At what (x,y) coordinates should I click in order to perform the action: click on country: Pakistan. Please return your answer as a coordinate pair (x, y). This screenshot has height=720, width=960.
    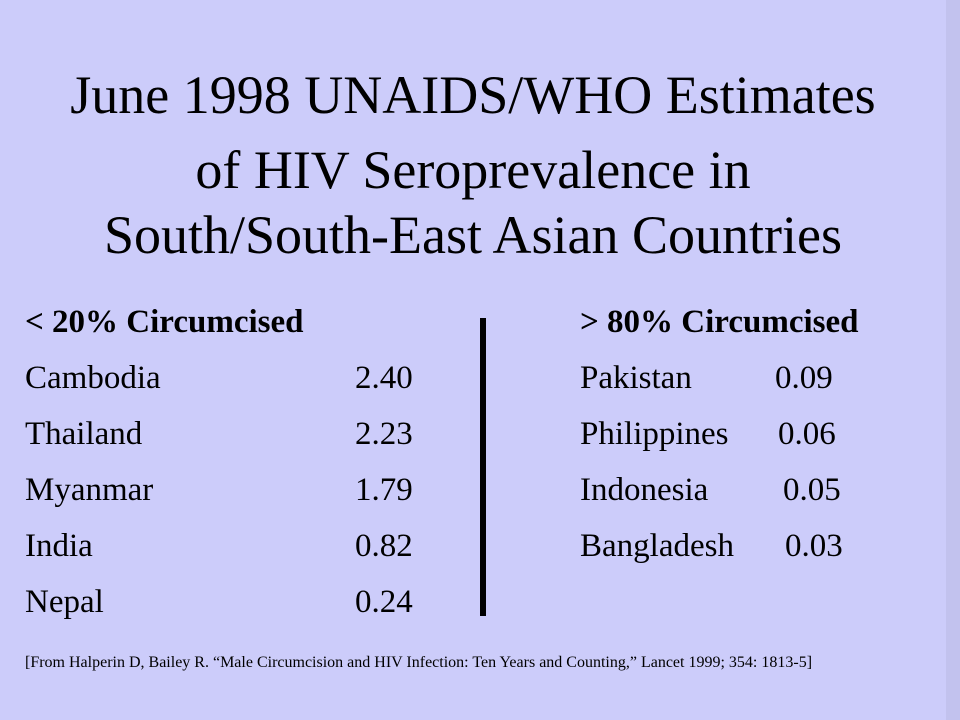
    Looking at the image, I should click on (636, 378).